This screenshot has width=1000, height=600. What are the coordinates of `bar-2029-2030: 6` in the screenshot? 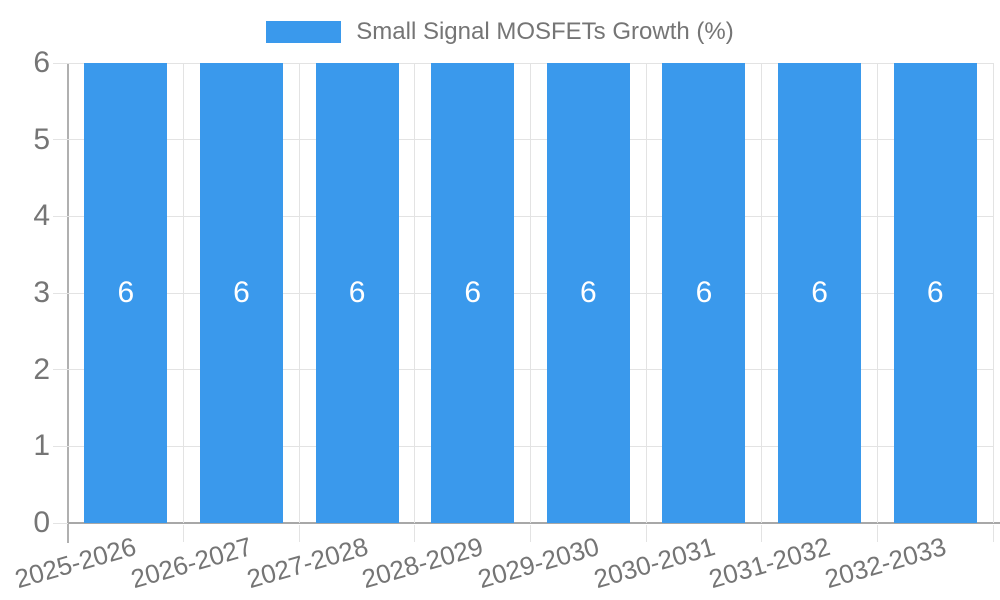 It's located at (588, 293).